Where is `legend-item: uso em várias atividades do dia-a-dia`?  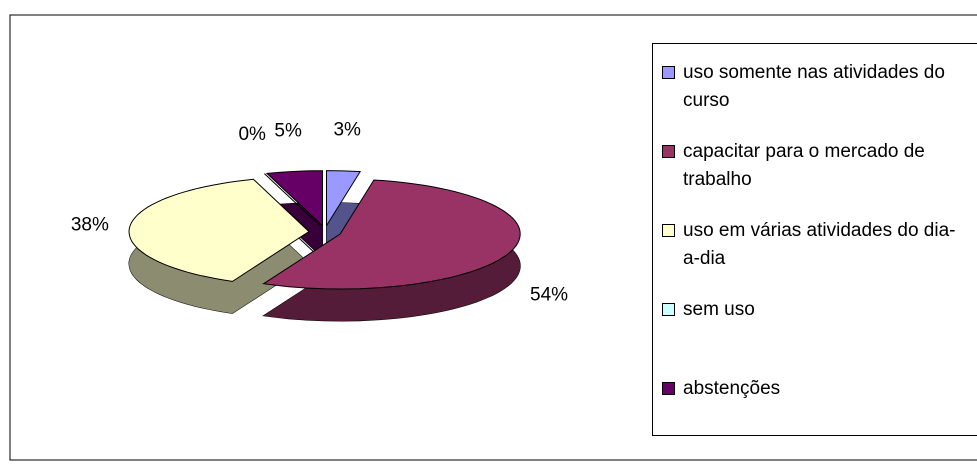 legend-item: uso em várias atividades do dia-a-dia is located at coordinates (812, 245).